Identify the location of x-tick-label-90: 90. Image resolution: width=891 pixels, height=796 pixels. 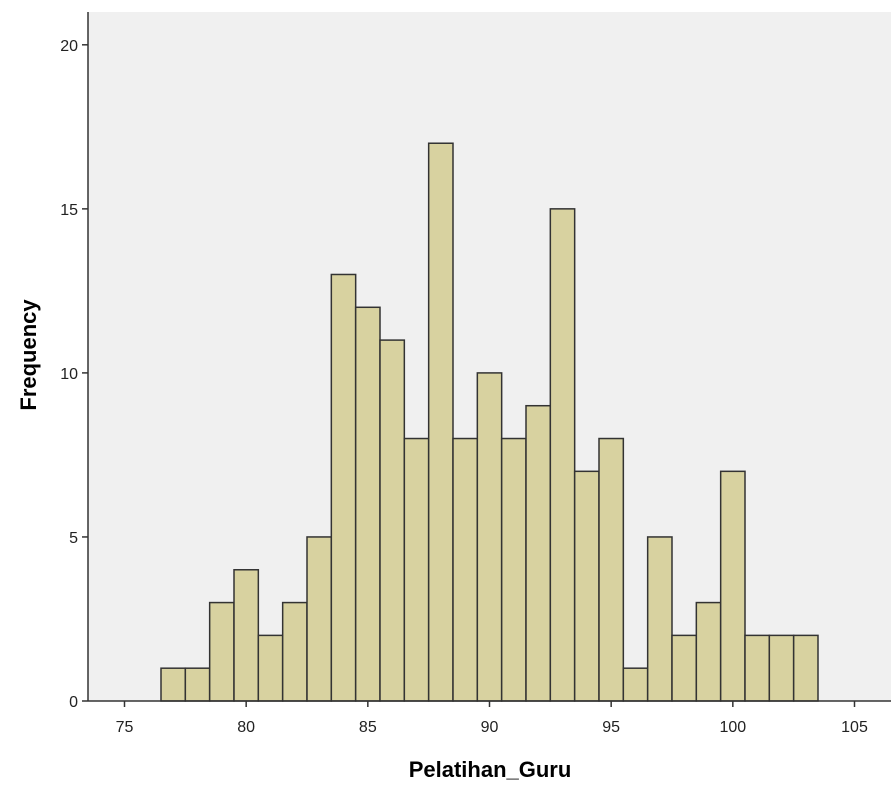
(490, 727).